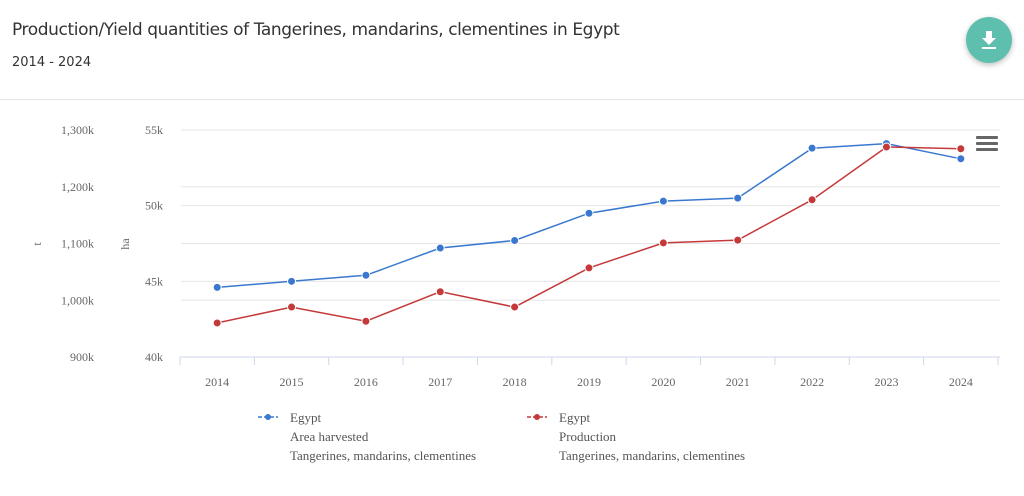 This screenshot has width=1024, height=496. What do you see at coordinates (37, 244) in the screenshot?
I see `y-axis-left-title: t` at bounding box center [37, 244].